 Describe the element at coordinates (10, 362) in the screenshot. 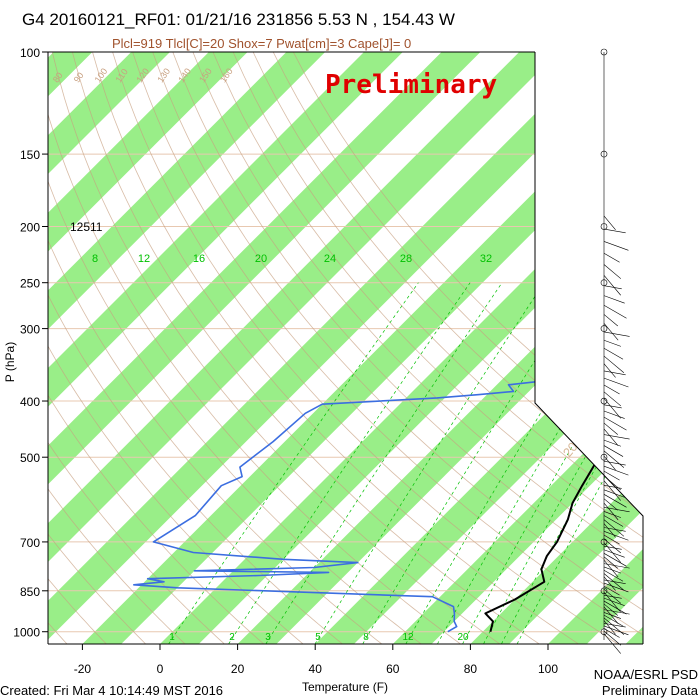

I see `y-axis-title: P (hPa)` at that location.